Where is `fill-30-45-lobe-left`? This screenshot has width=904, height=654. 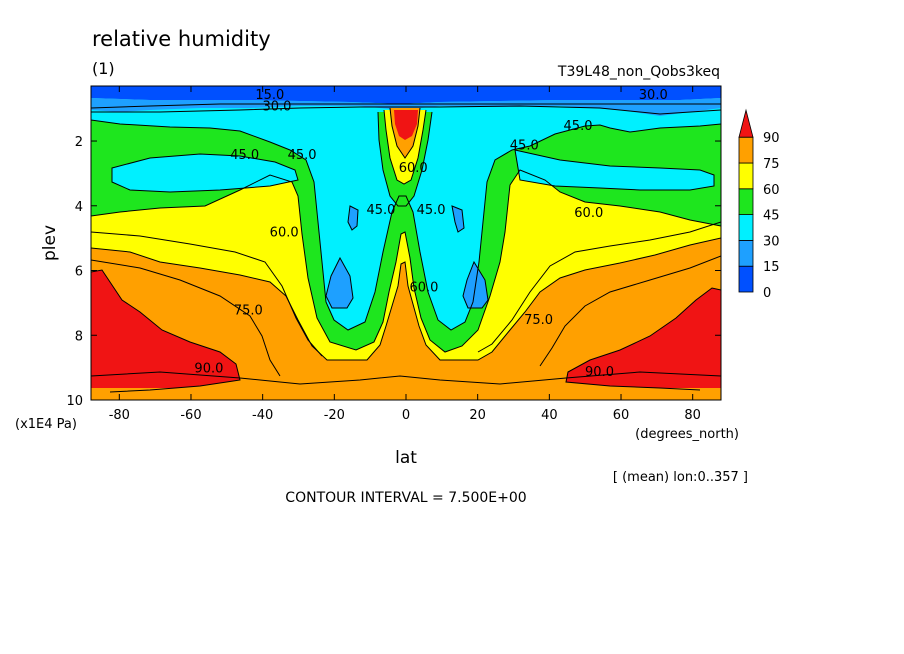 fill-30-45-lobe-left is located at coordinates (205, 173).